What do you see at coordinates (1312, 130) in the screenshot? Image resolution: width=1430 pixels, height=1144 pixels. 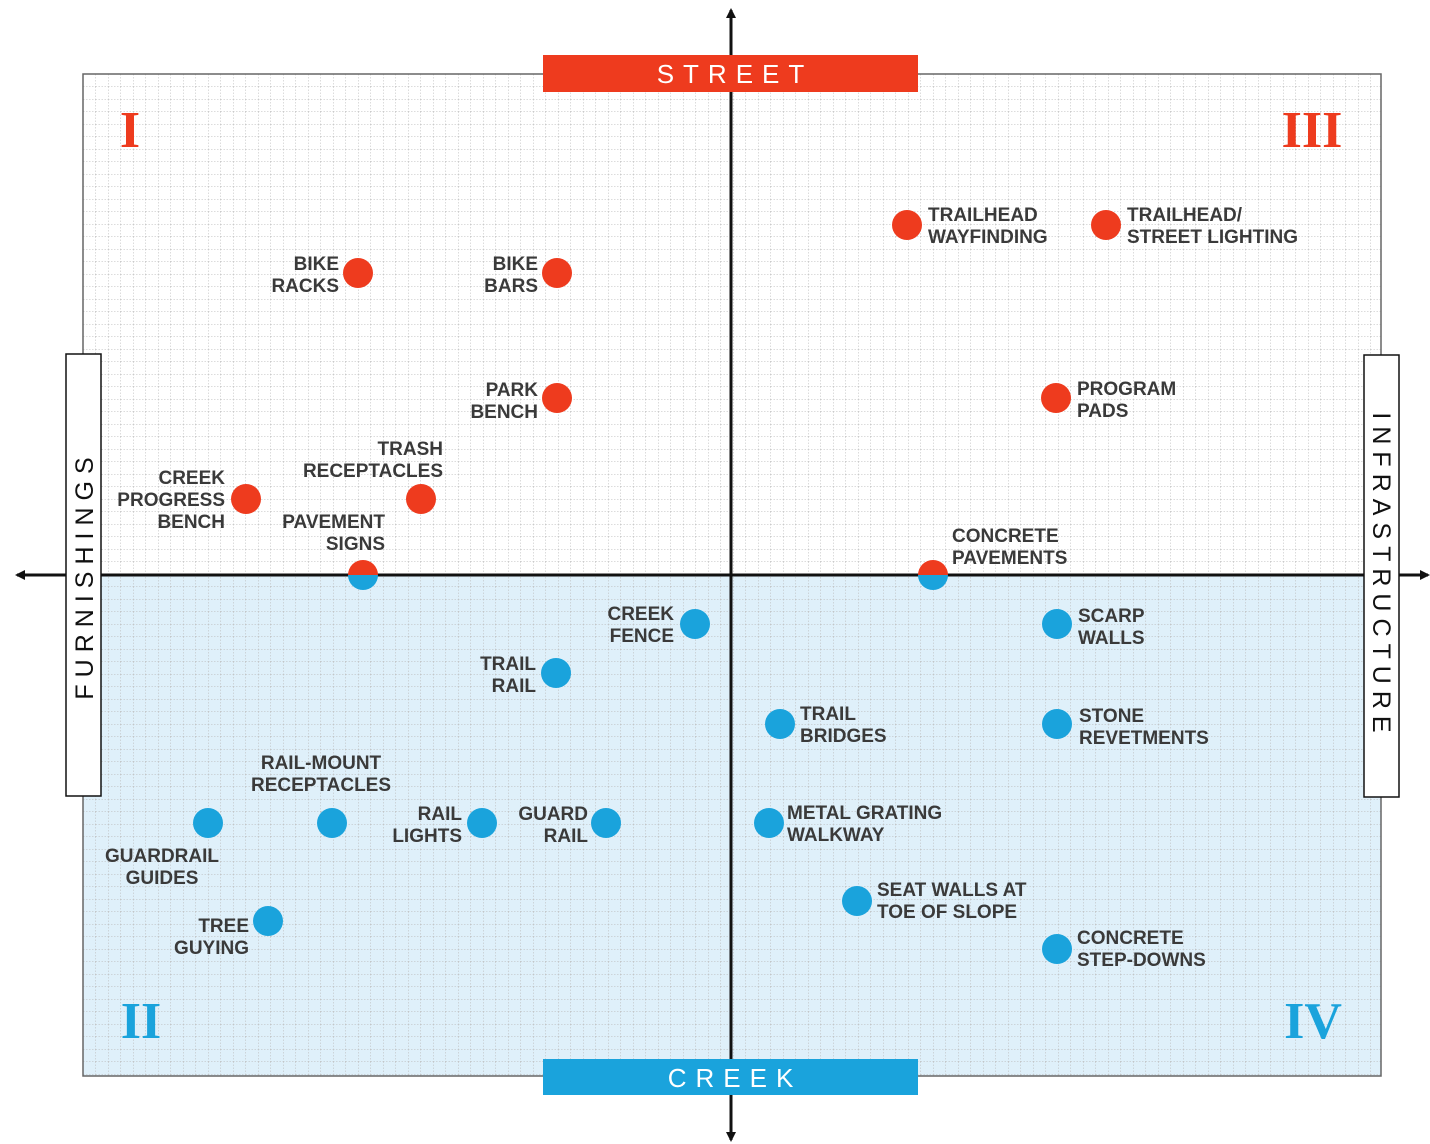 I see `quadrant-numeral: III` at bounding box center [1312, 130].